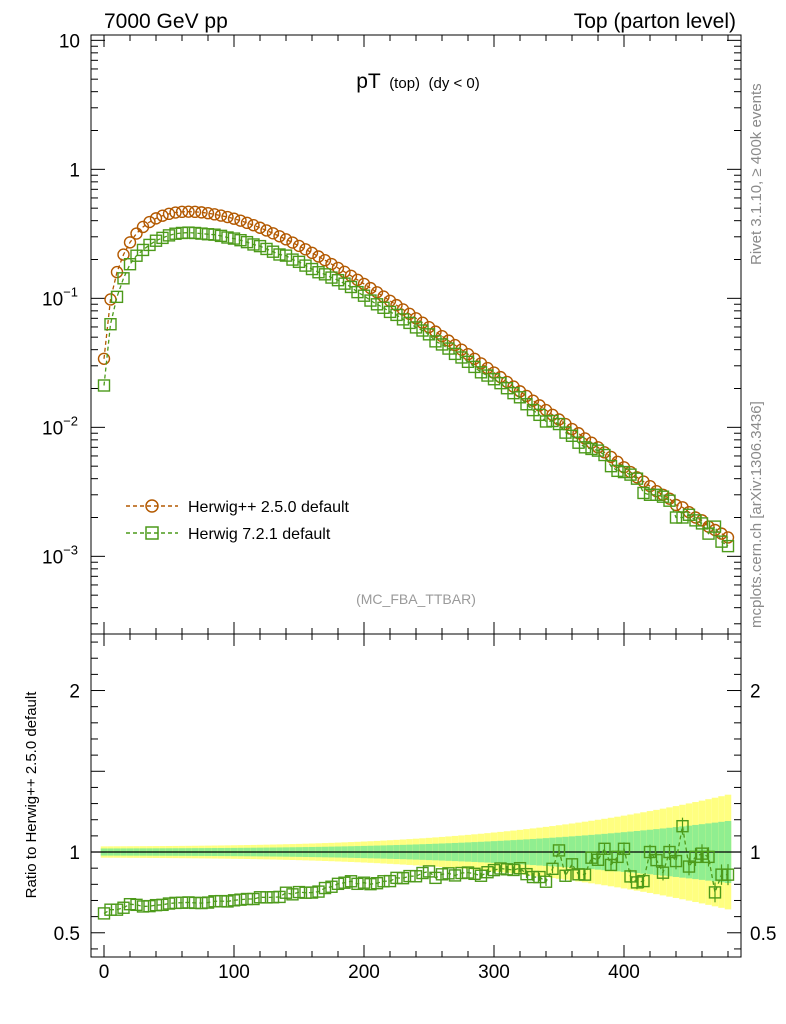 The width and height of the screenshot is (786, 1024). Describe the element at coordinates (152, 506) in the screenshot. I see `legend-marker-herwigpp` at that location.